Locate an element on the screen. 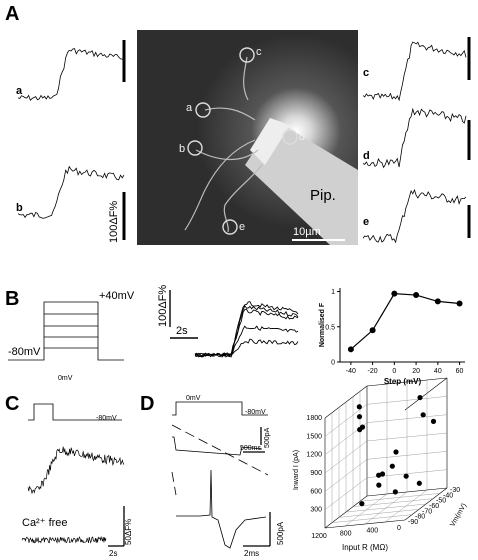 The width and height of the screenshot is (478, 560). d-chart-ztick-label: 1800 is located at coordinates (314, 418).